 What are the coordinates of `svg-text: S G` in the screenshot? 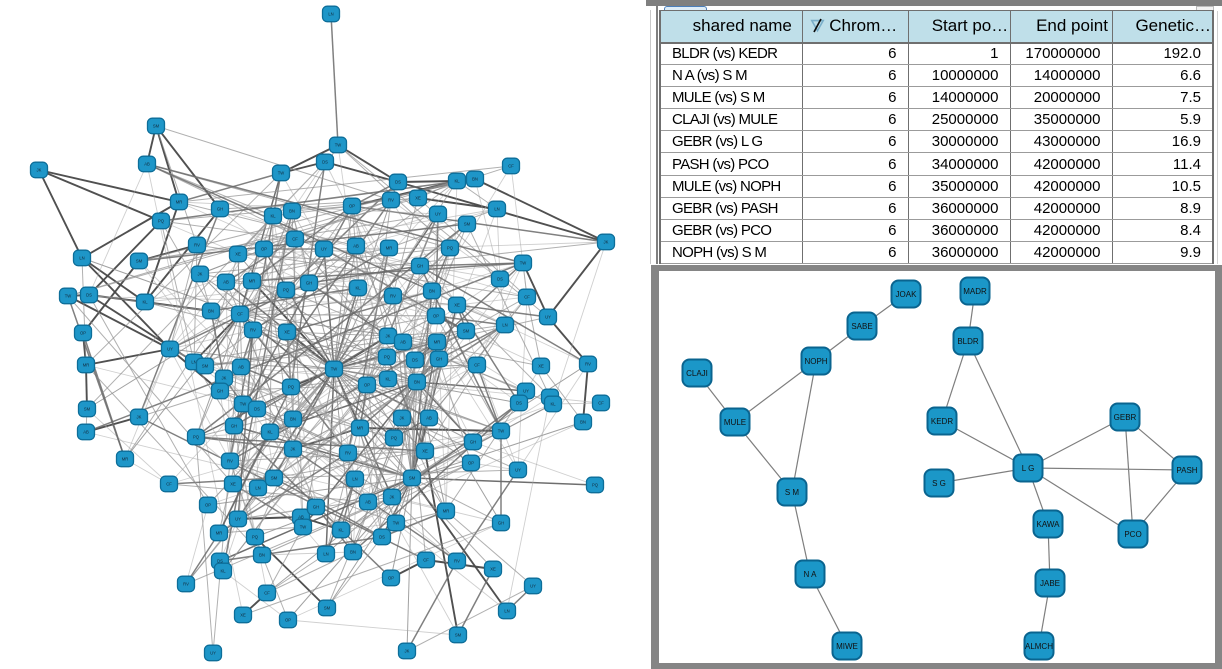 It's located at (939, 483).